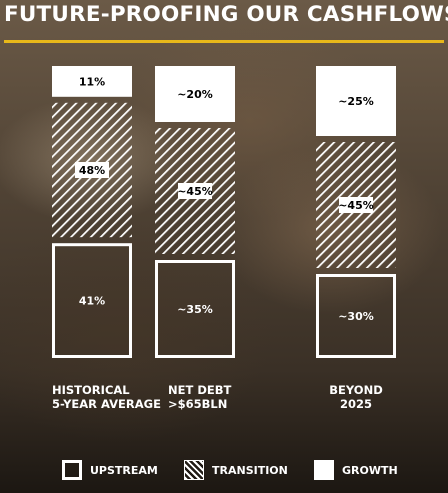  I want to click on label-bg-beyond-2025, so click(356, 205).